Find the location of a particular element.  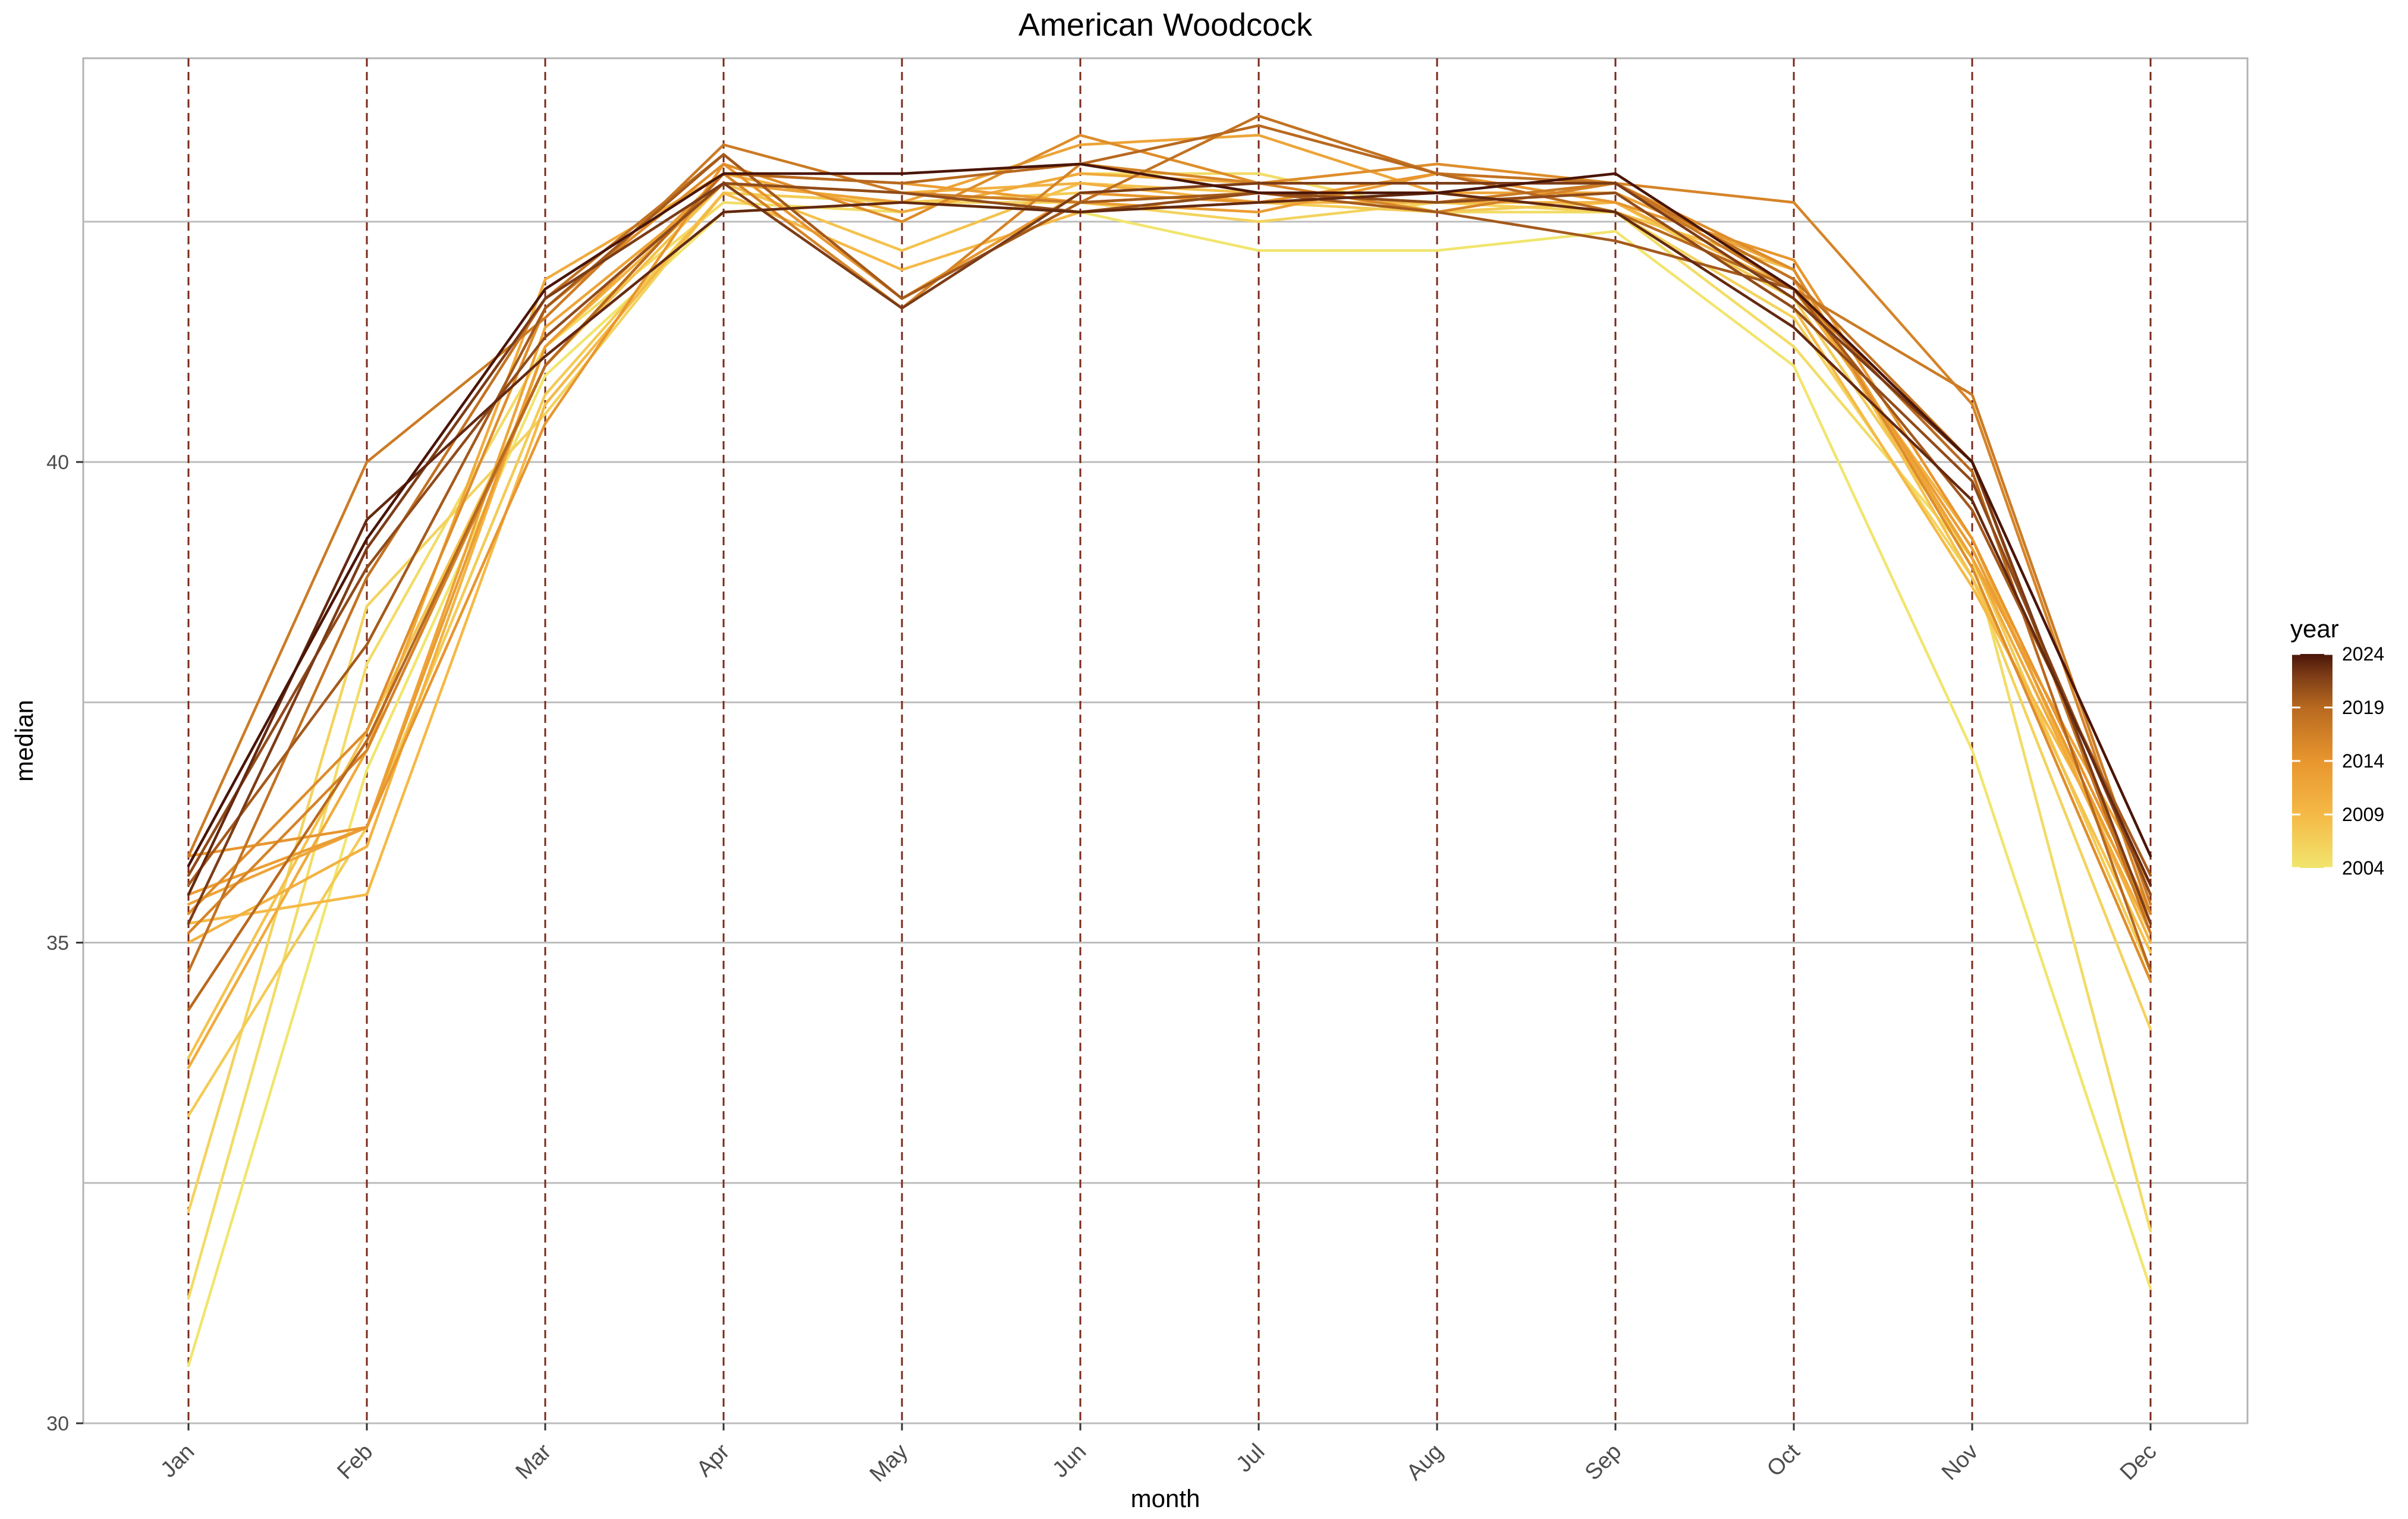

x-tick-label: Aug is located at coordinates (1425, 1462).